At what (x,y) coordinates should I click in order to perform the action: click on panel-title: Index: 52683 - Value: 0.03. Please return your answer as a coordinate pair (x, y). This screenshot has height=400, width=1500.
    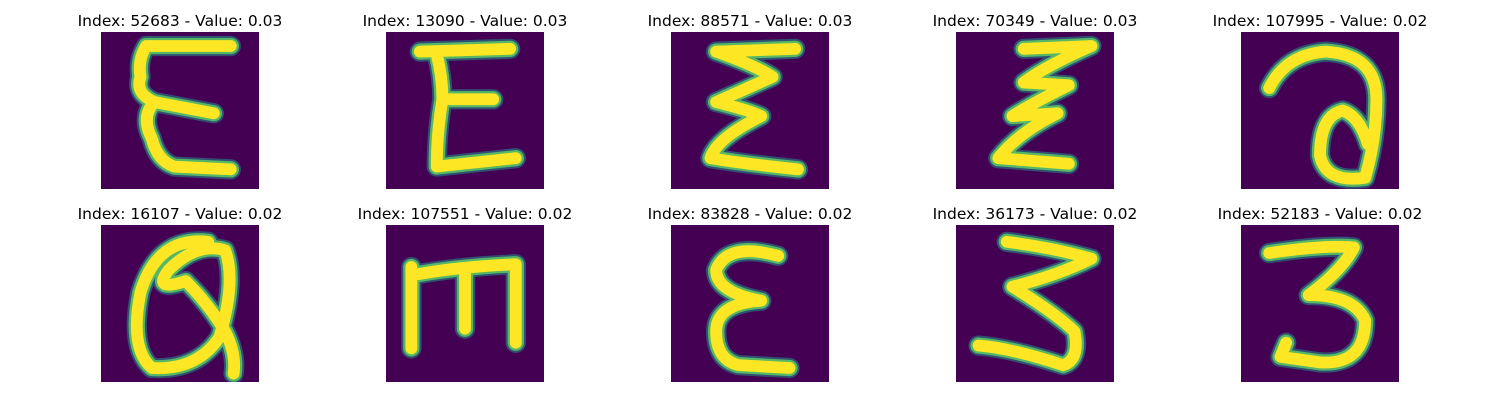
    Looking at the image, I should click on (180, 21).